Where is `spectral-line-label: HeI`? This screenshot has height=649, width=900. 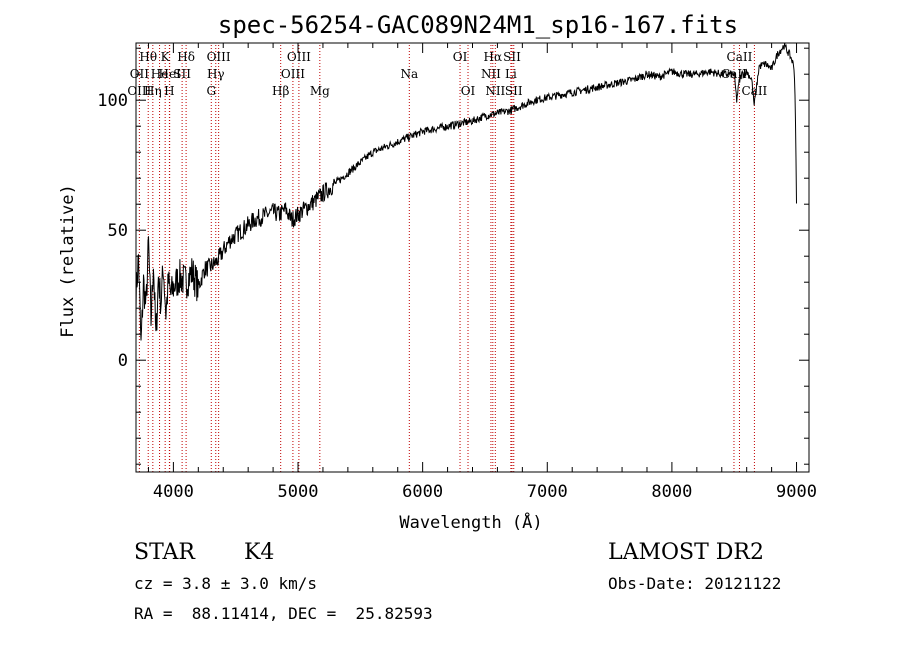
spectral-line-label: HeI is located at coordinates (169, 74).